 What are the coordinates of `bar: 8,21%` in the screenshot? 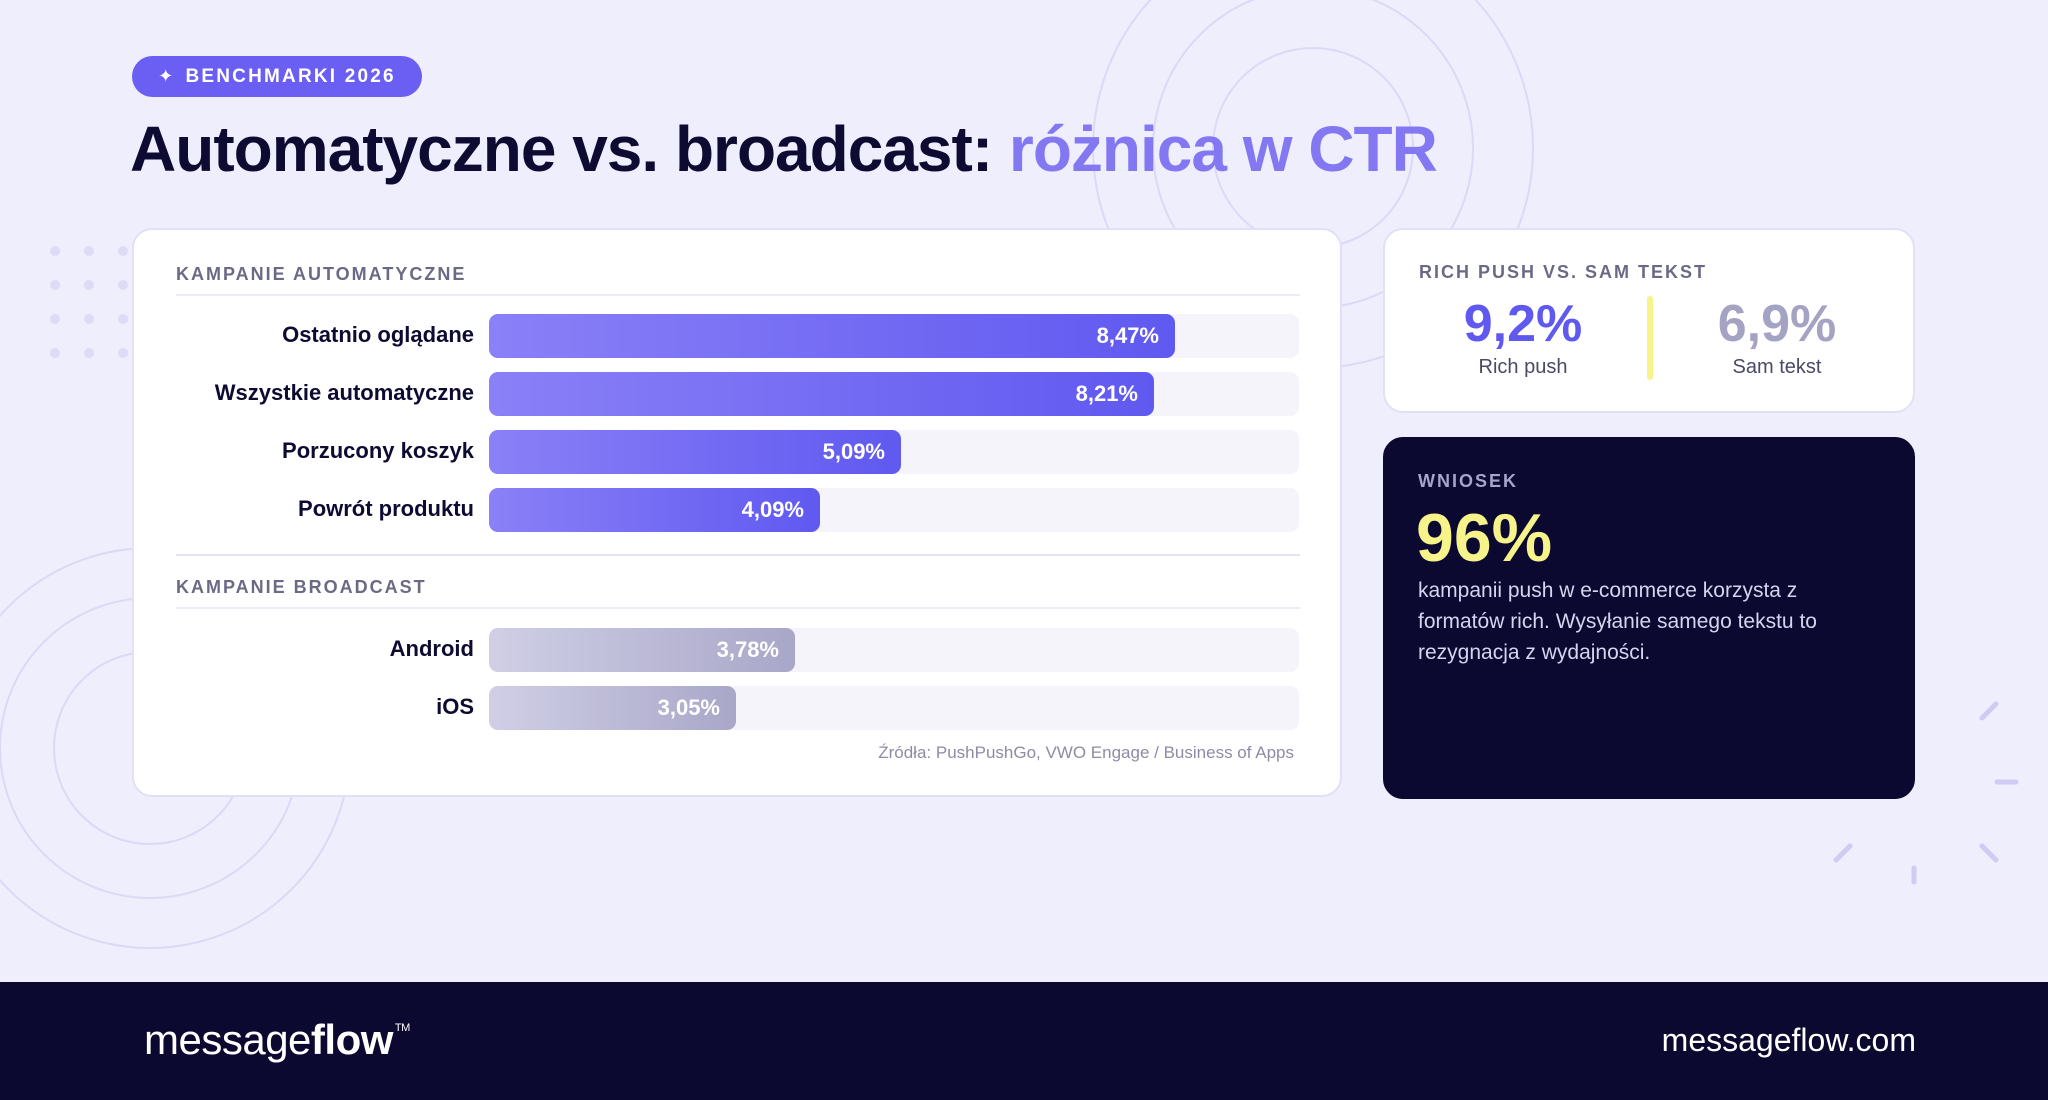 It's located at (821, 394).